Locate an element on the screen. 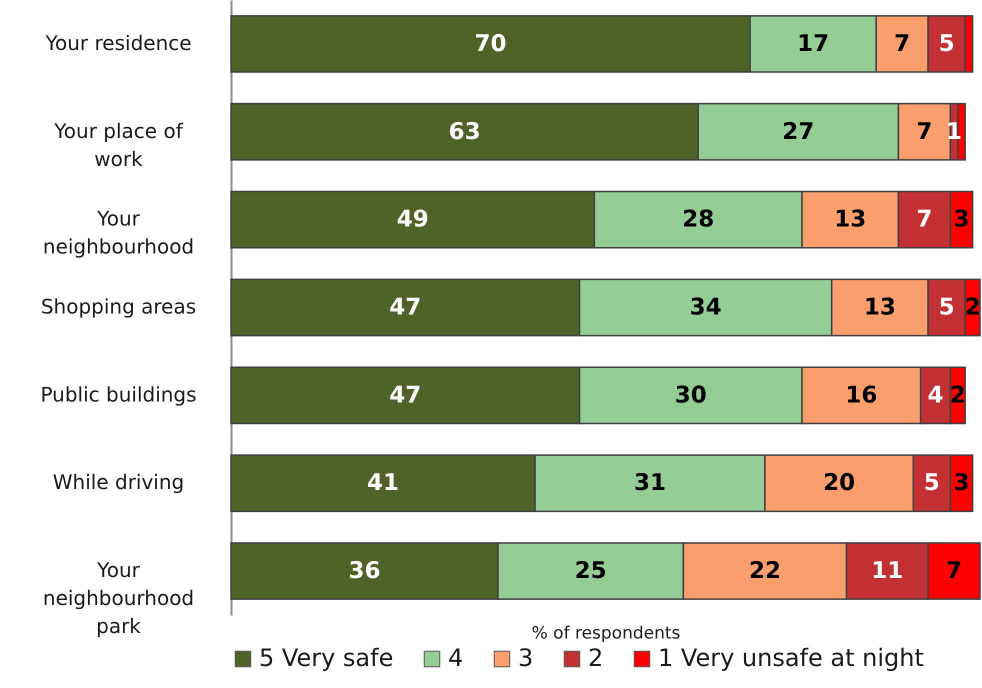  y-tick-label: Your place of work is located at coordinates (118, 144).